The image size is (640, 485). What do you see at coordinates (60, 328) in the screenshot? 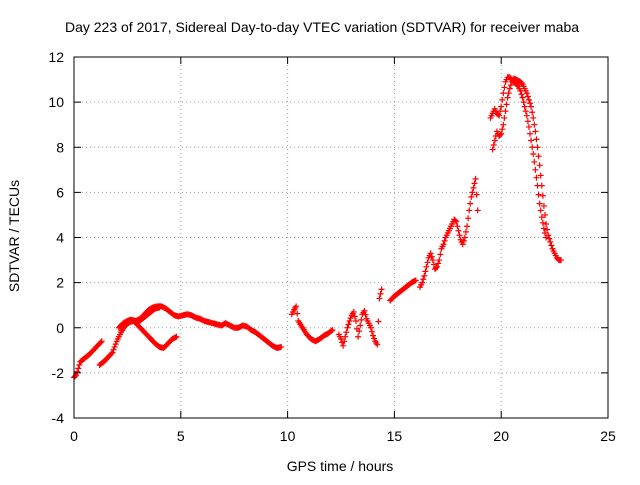
I see `y-tick-label: 0` at bounding box center [60, 328].